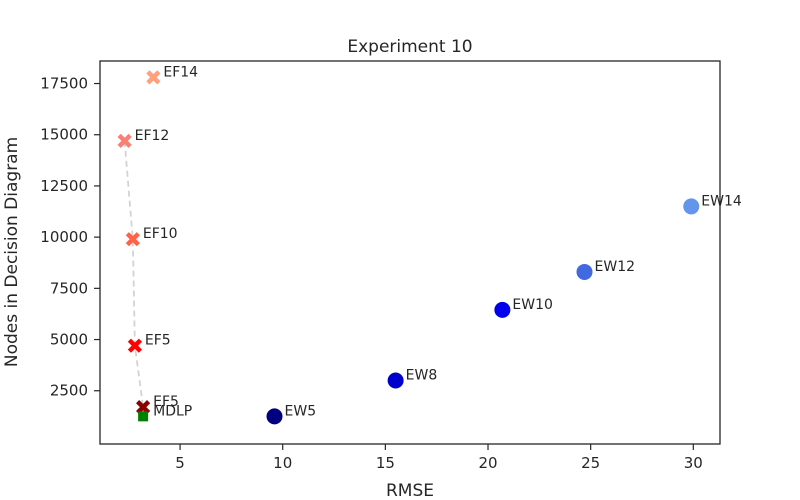 The image size is (800, 500). I want to click on point-ef5-6-label: EF5, so click(158, 341).